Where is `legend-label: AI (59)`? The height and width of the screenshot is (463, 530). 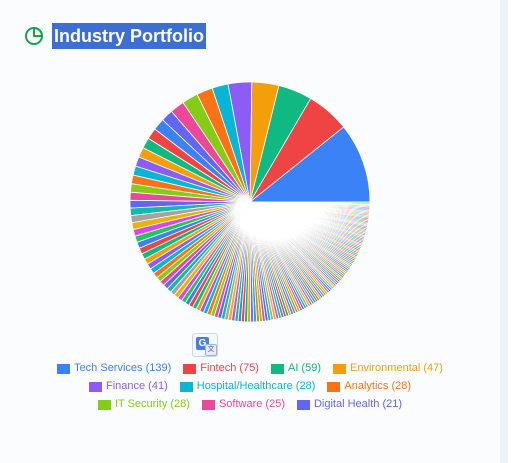
legend-label: AI (59) is located at coordinates (304, 368).